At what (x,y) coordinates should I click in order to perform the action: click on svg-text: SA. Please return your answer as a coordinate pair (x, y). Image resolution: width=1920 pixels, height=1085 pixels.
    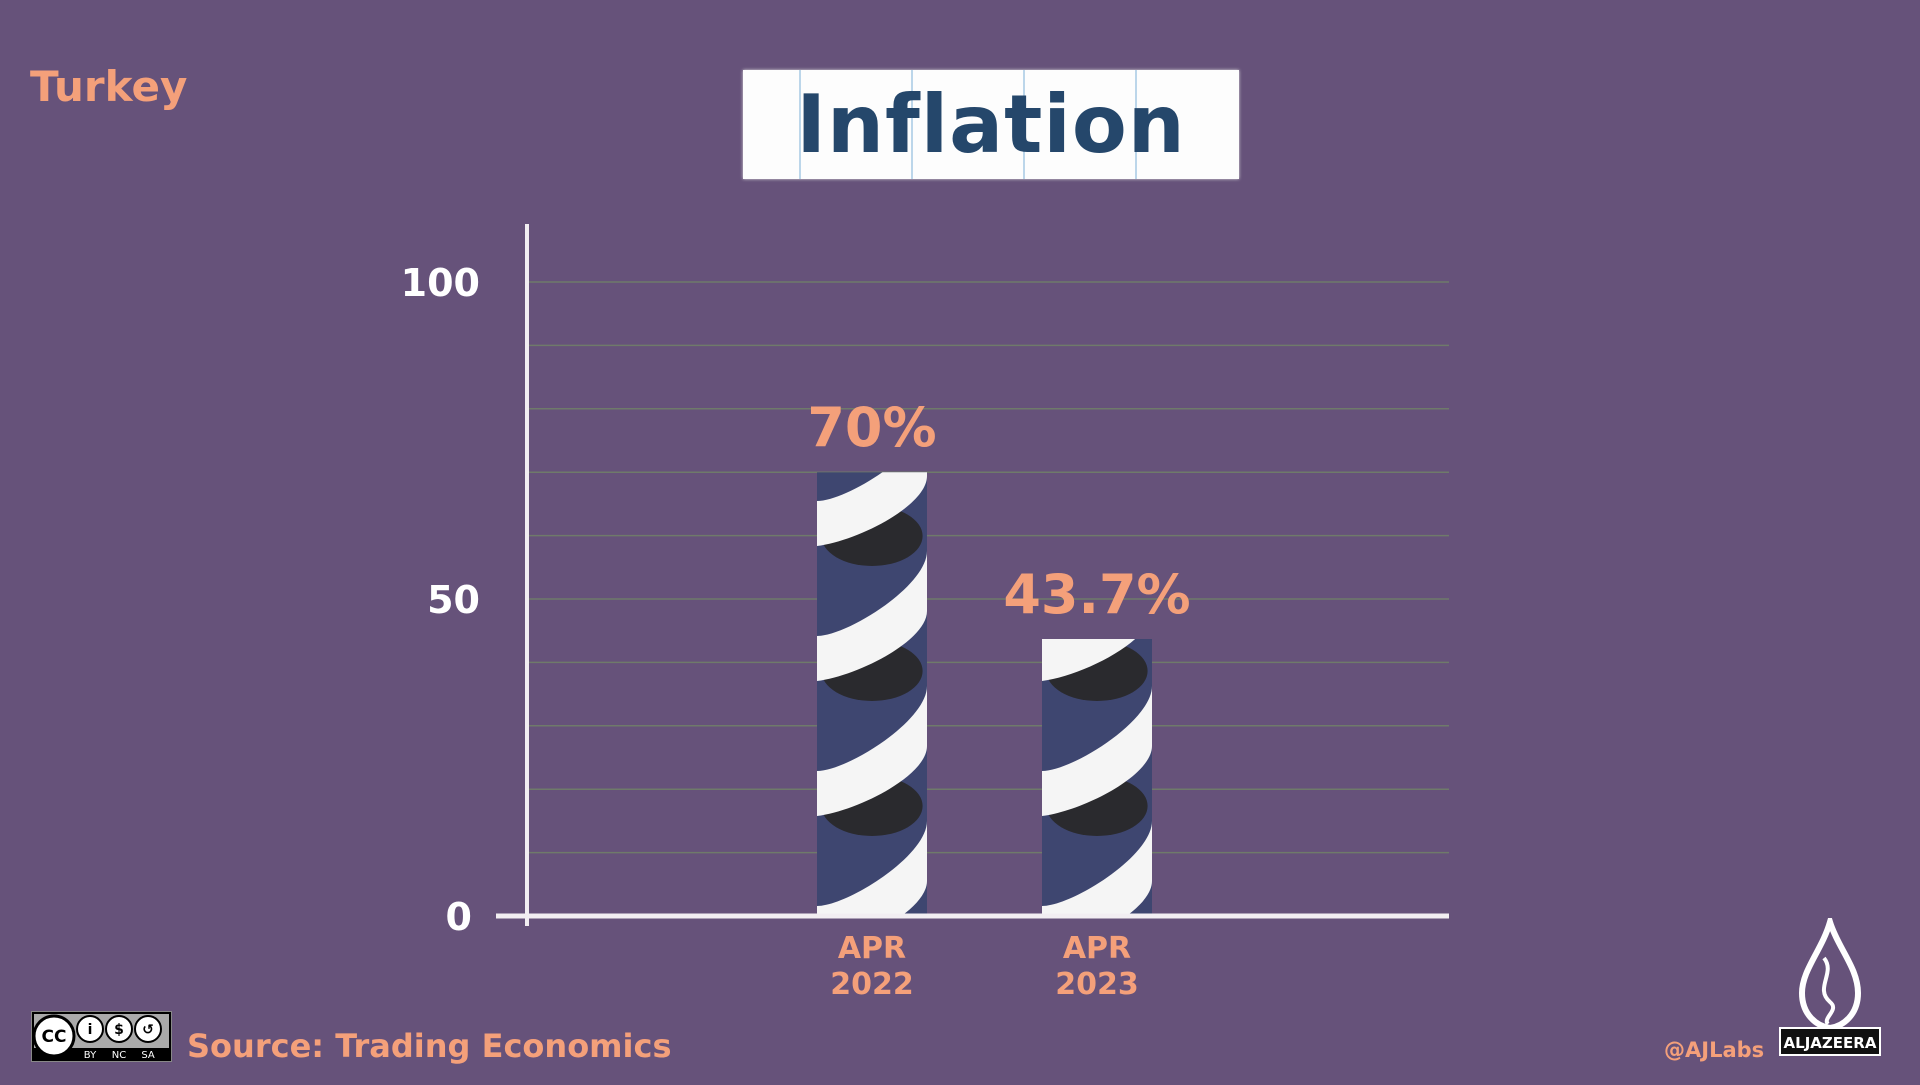
    Looking at the image, I should click on (148, 1055).